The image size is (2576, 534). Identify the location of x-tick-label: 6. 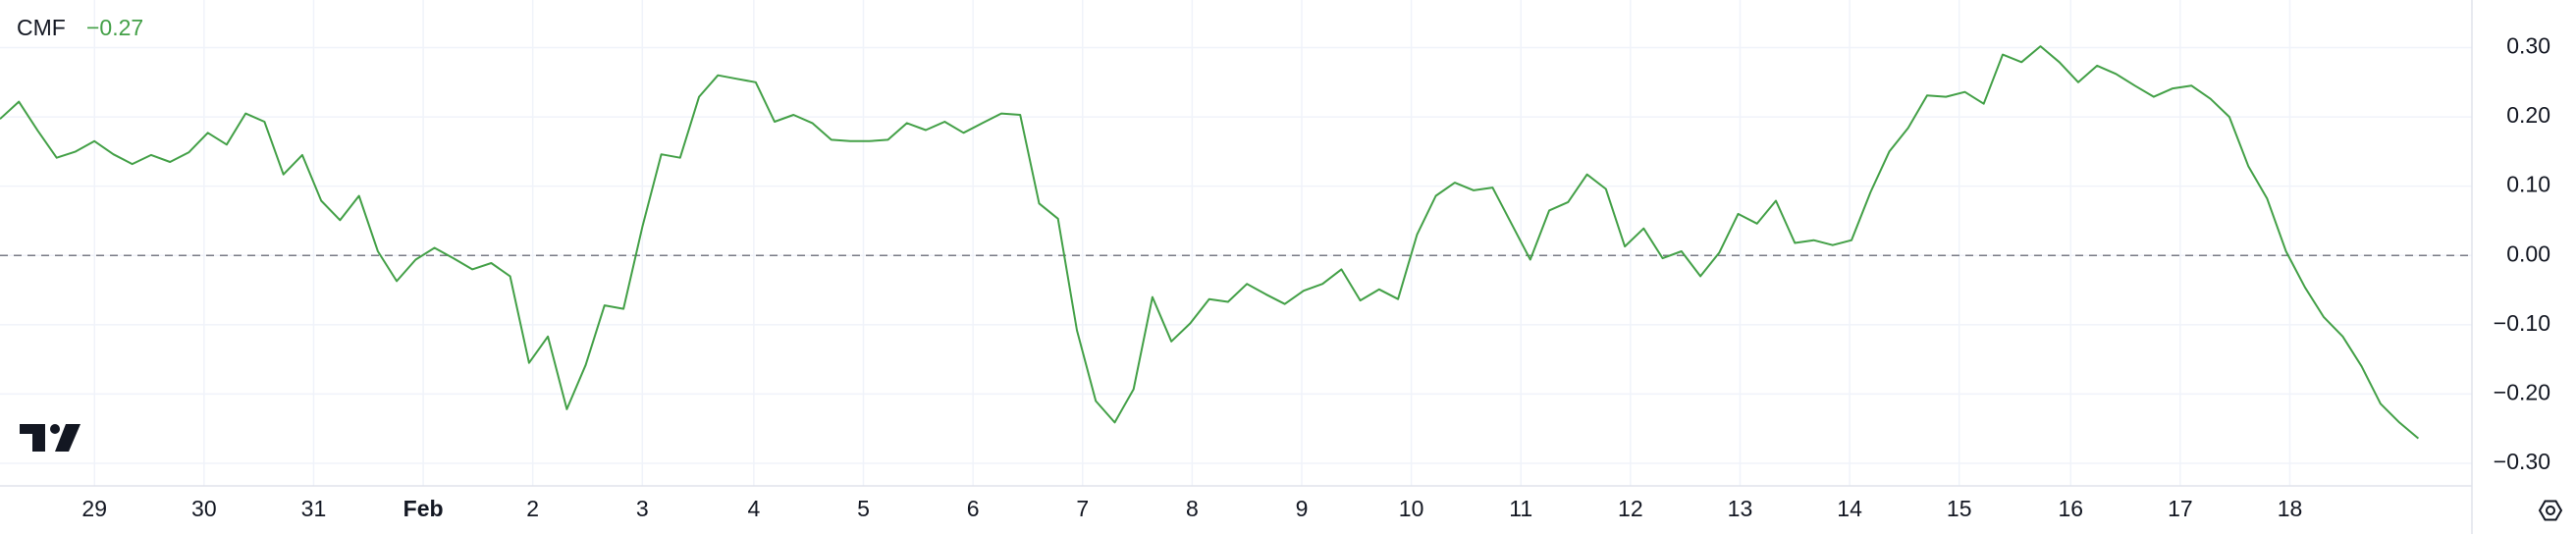
(973, 508).